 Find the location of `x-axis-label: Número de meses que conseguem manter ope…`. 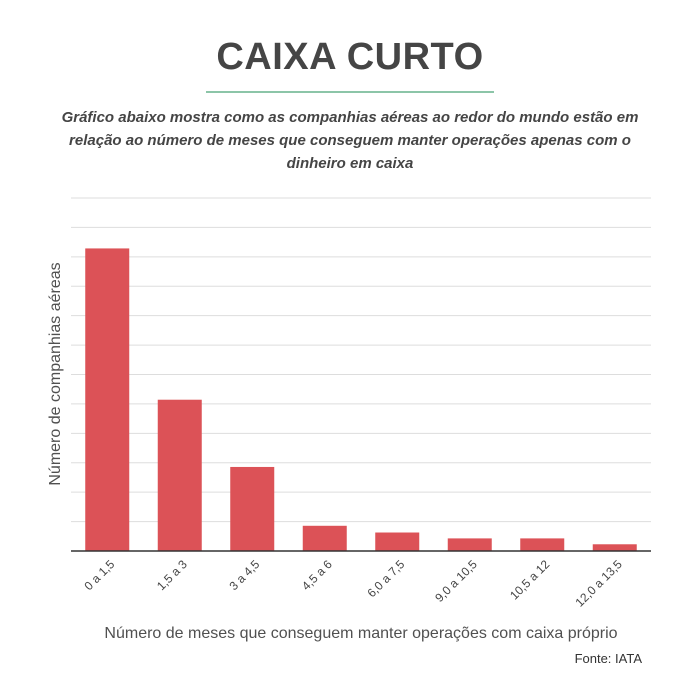

x-axis-label: Número de meses que conseguem manter ope… is located at coordinates (361, 633).